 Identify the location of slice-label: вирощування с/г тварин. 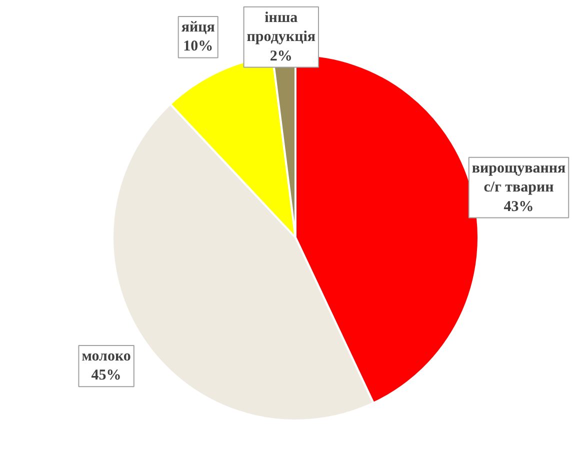
(519, 178).